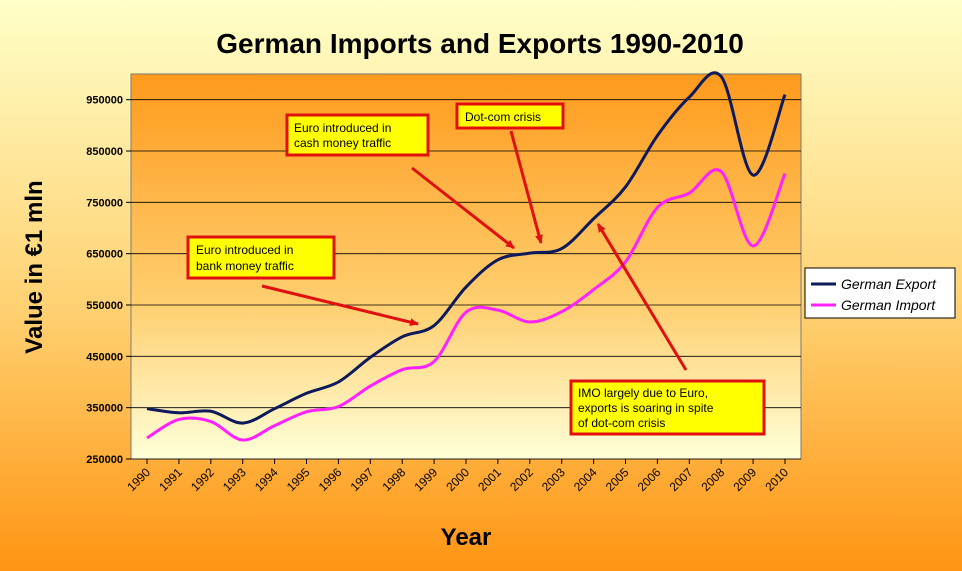 The width and height of the screenshot is (962, 571). What do you see at coordinates (104, 357) in the screenshot?
I see `y-tick-label: 450000` at bounding box center [104, 357].